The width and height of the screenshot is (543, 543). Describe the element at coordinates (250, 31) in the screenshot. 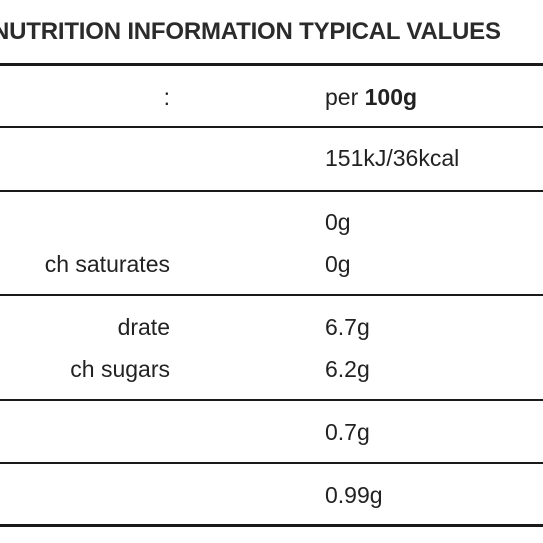

I see `table-header: NUTRITION INFORMATION TYPICAL VALUES` at that location.